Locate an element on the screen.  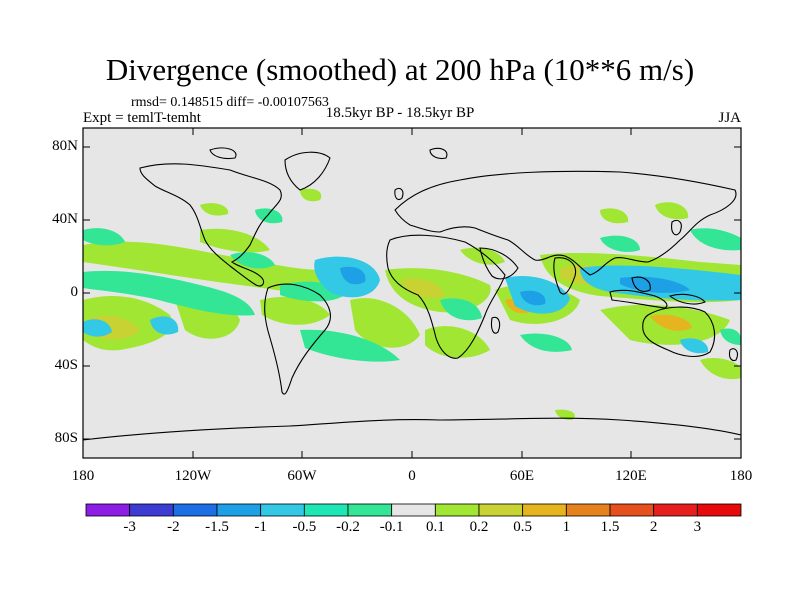
colorbar-label: 0.2 is located at coordinates (479, 527).